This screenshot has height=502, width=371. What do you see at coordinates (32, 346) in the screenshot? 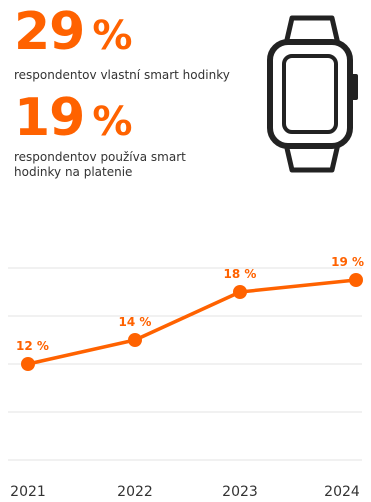
I see `data-label-2021: 12 %` at bounding box center [32, 346].